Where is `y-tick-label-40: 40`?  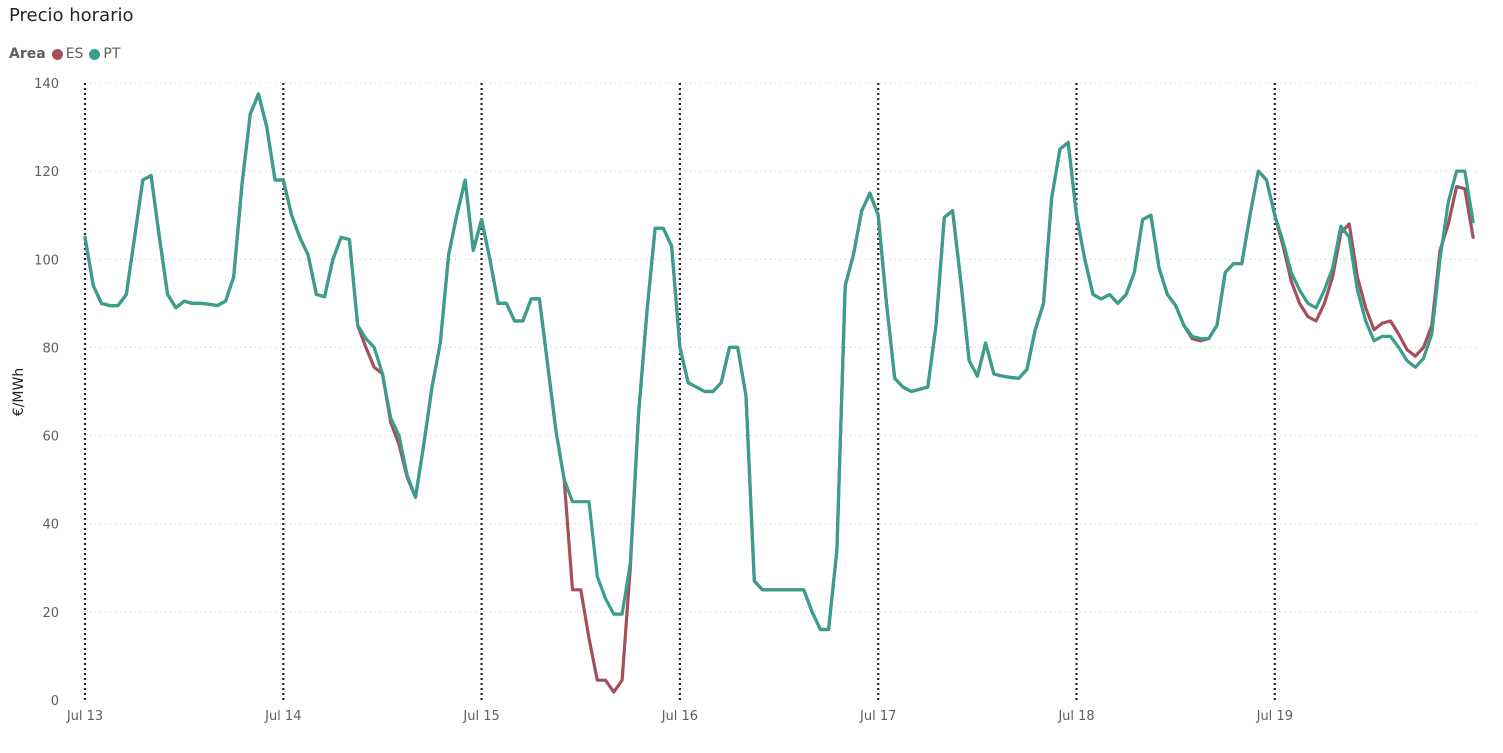
y-tick-label-40: 40 is located at coordinates (50, 525).